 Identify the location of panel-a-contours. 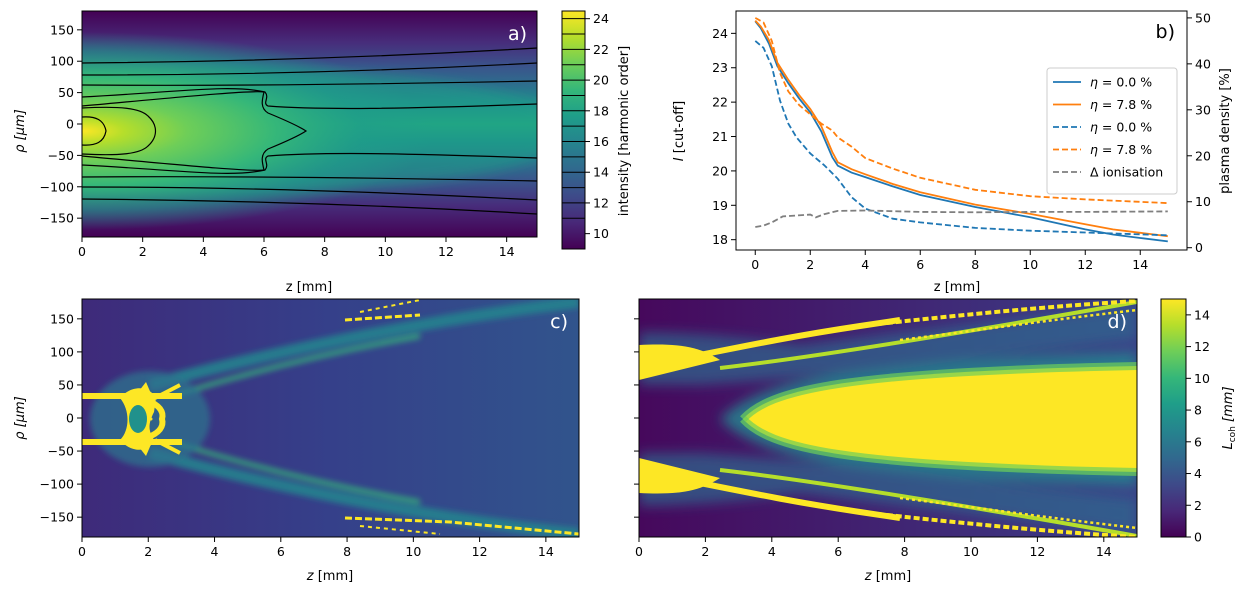
(309, 131).